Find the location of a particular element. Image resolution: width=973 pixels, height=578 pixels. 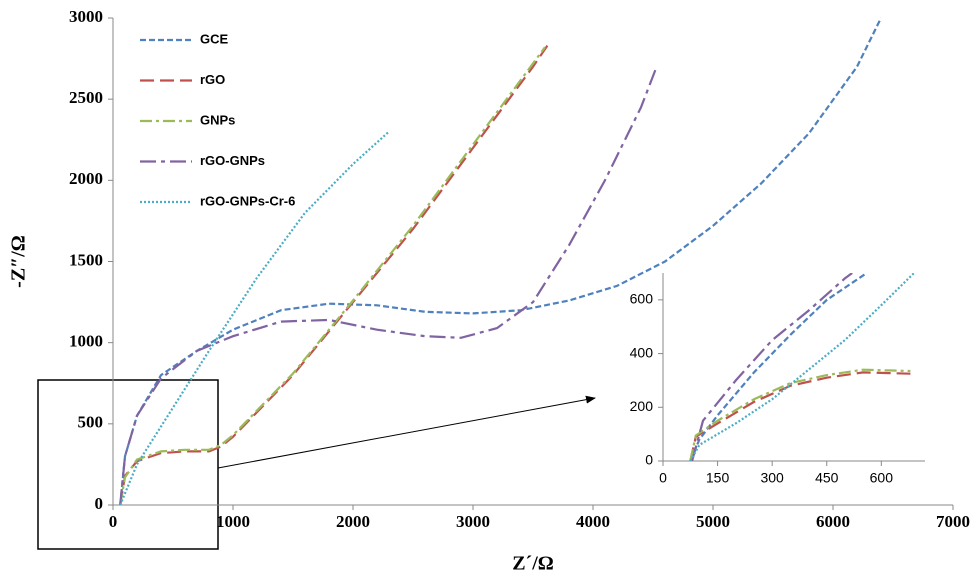

x-tick-label: 300 is located at coordinates (772, 478).